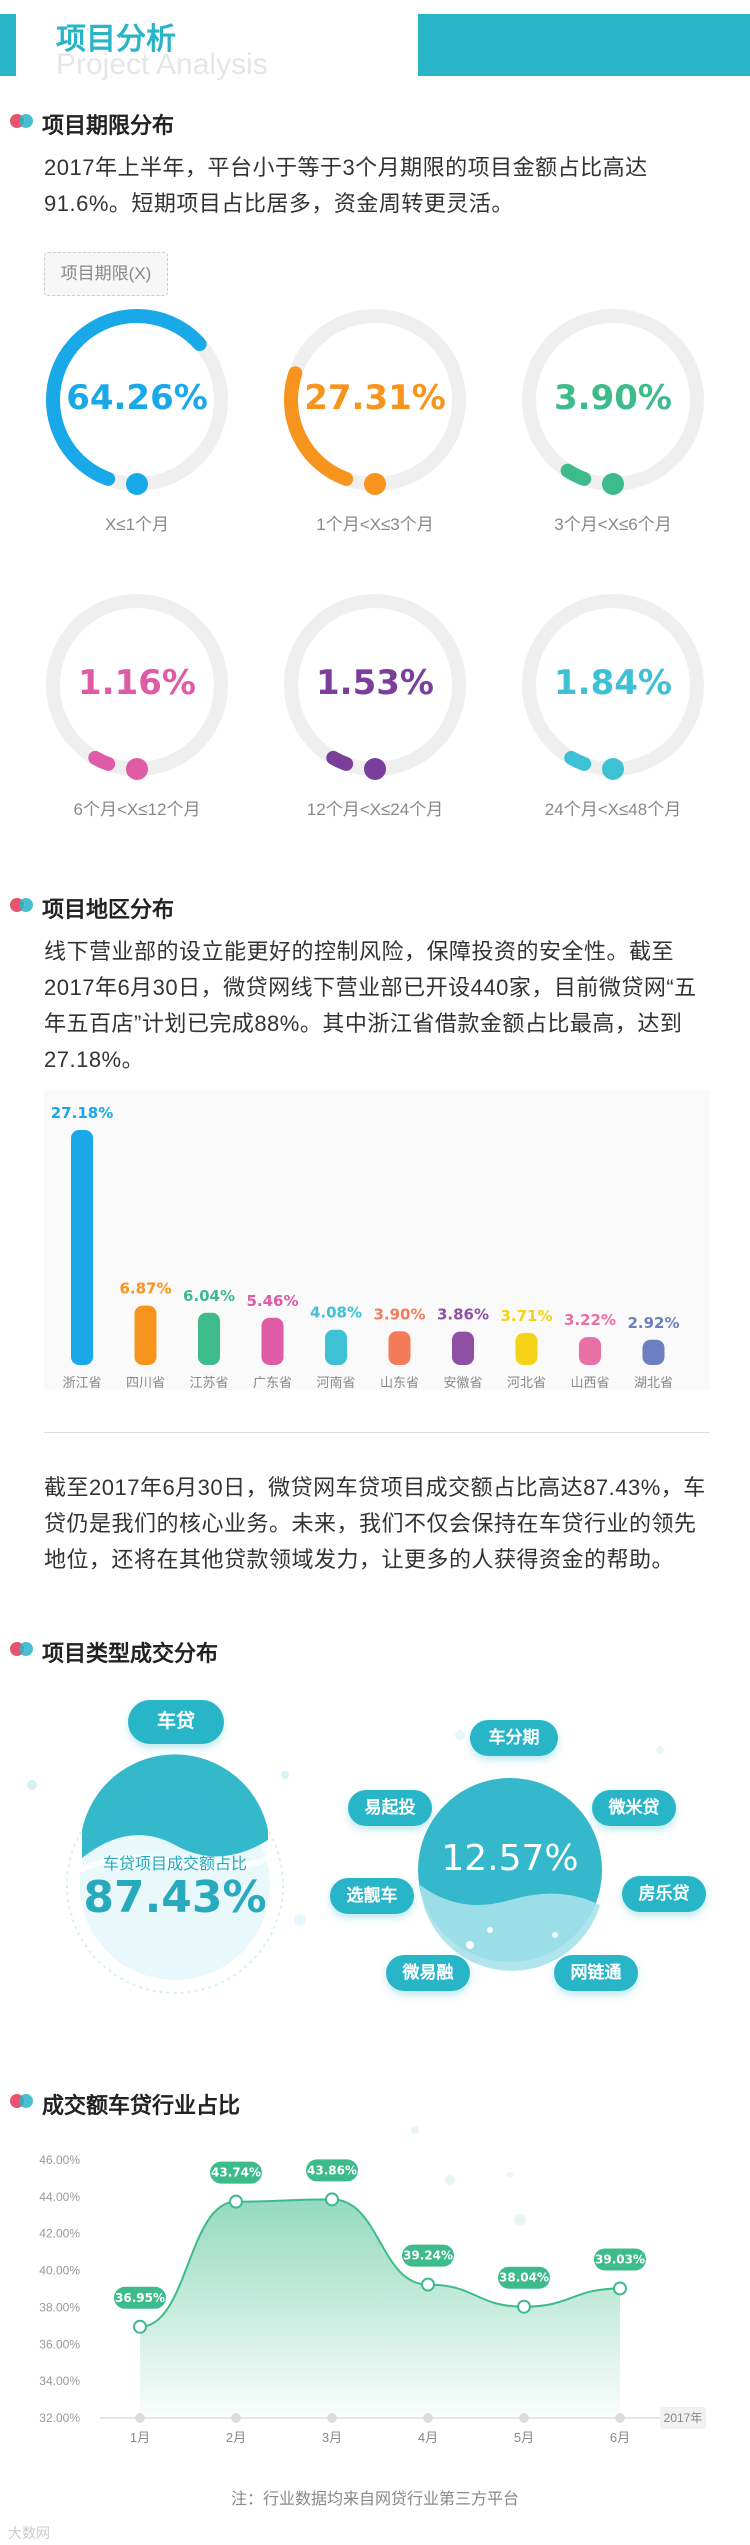 The width and height of the screenshot is (750, 2545). Describe the element at coordinates (137, 398) in the screenshot. I see `ring-value: 64.26%` at that location.